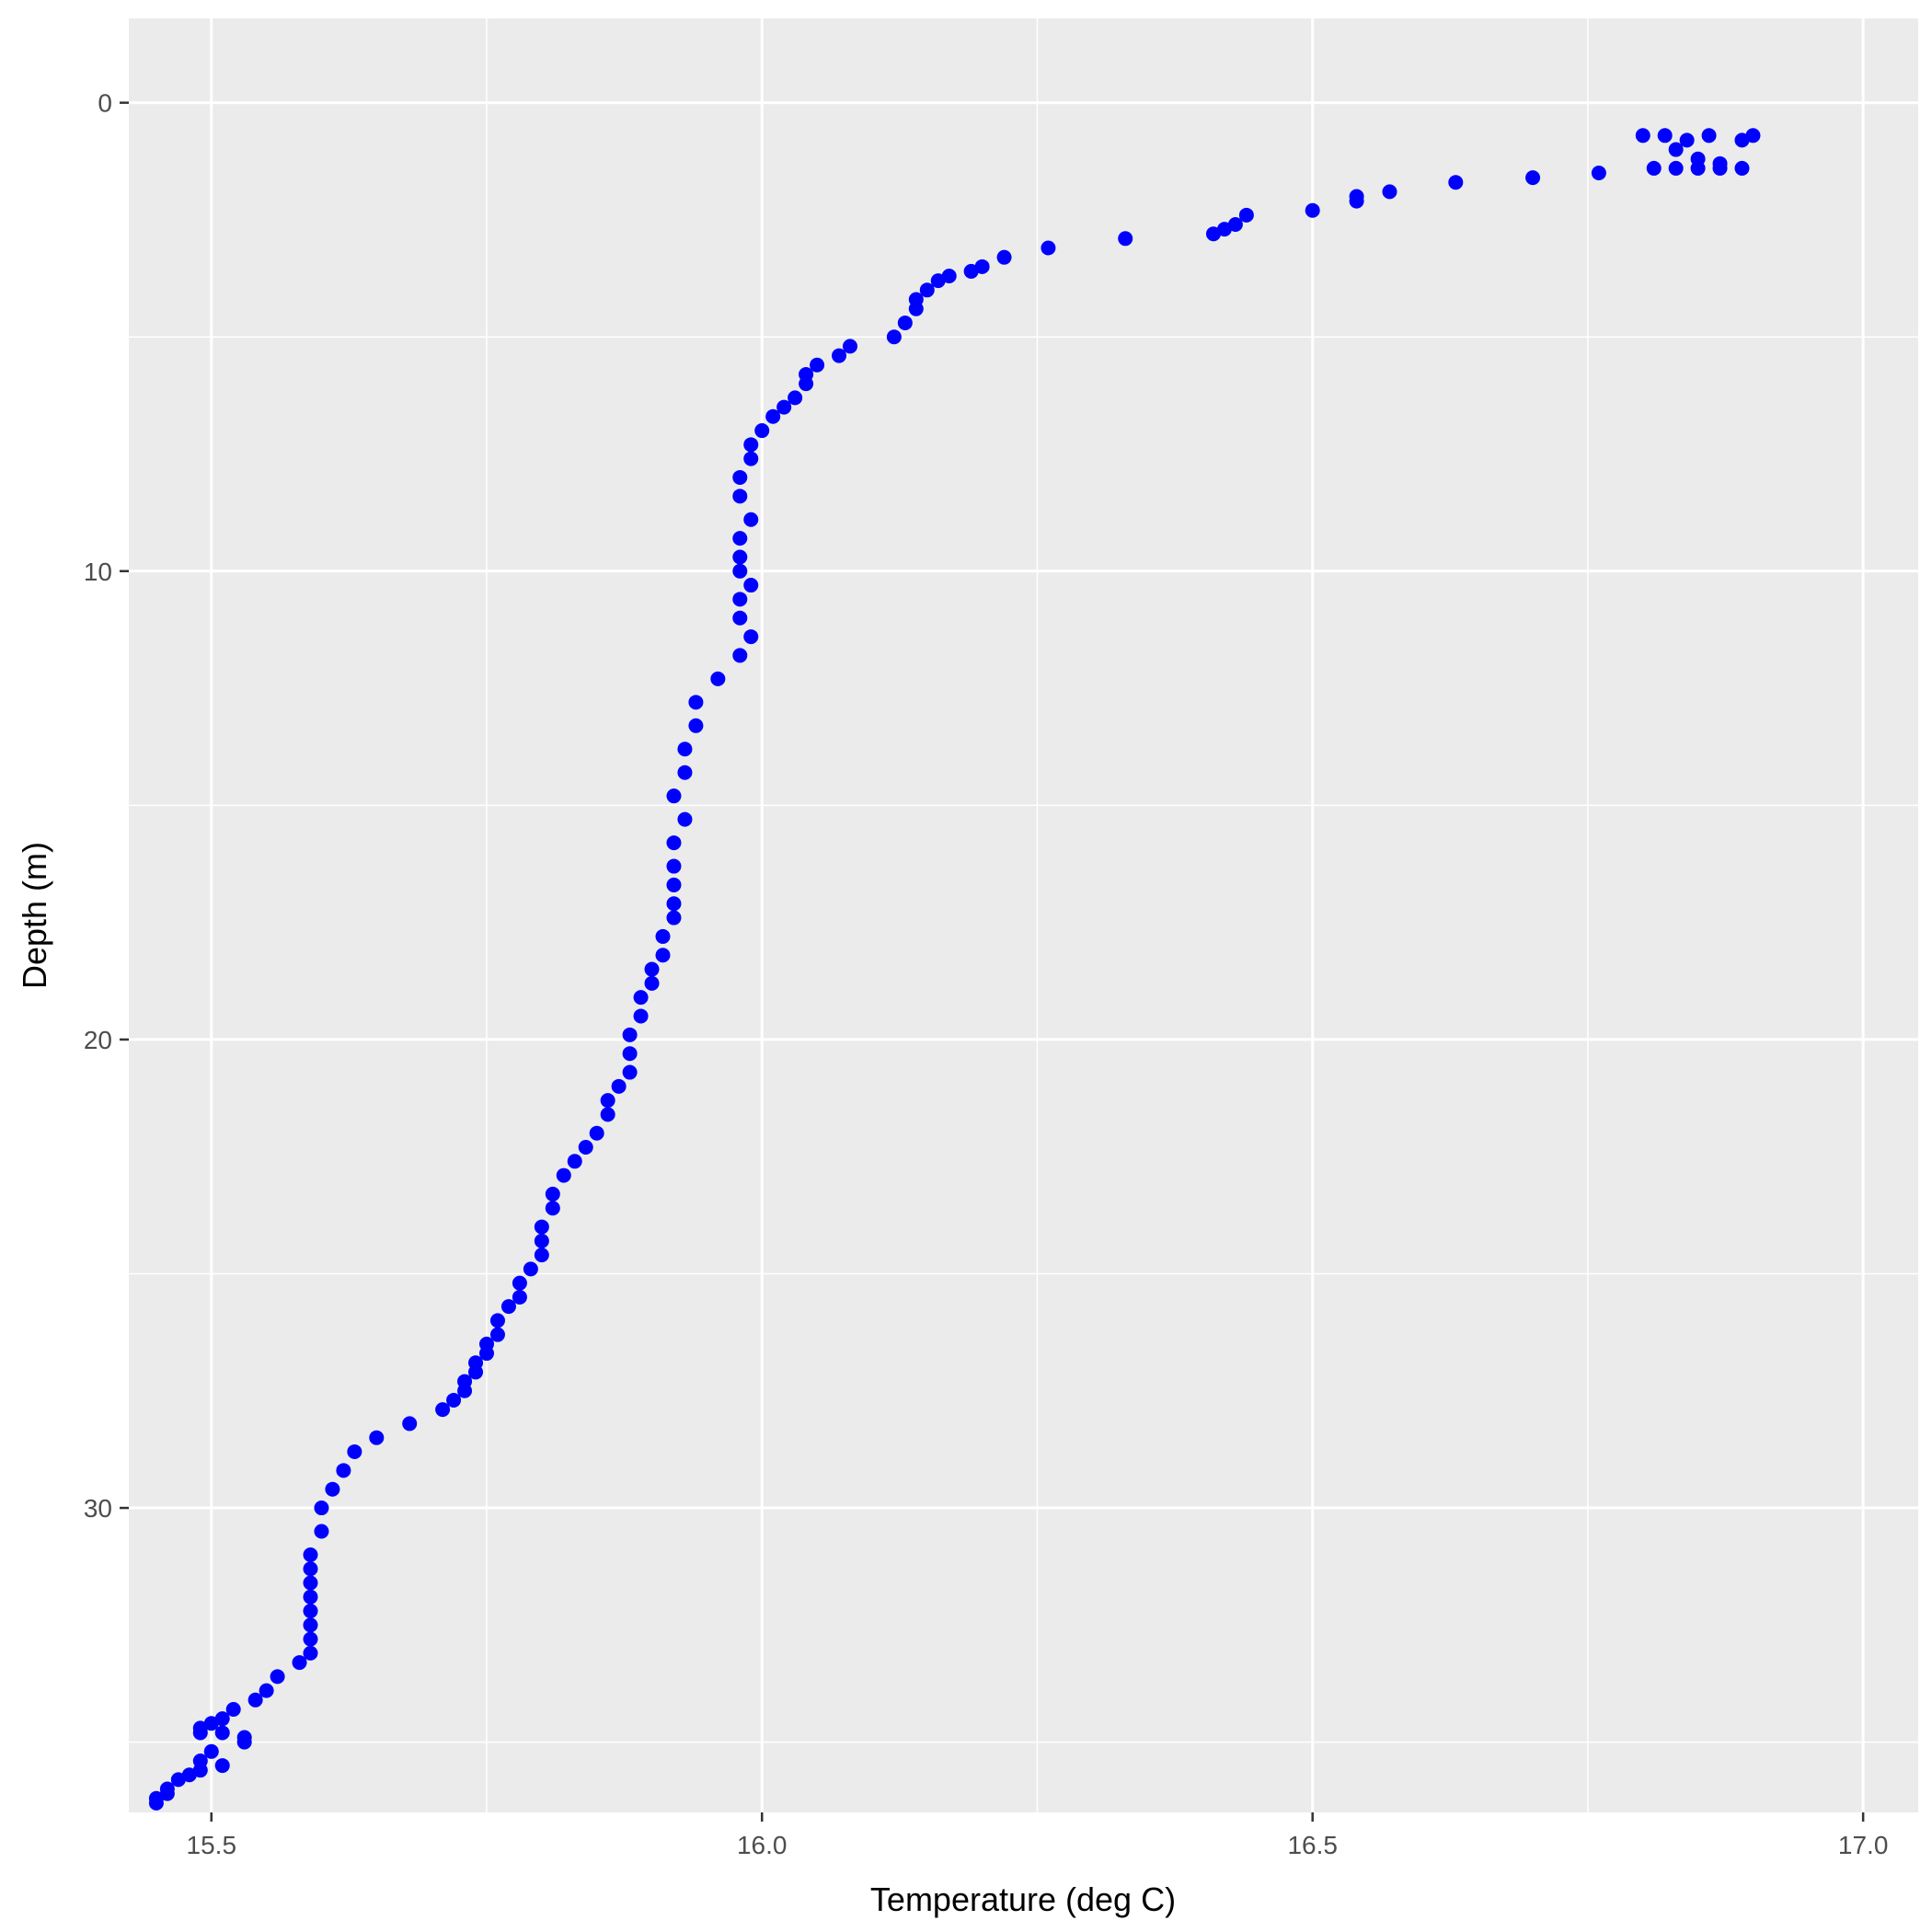 This screenshot has height=1932, width=1932. What do you see at coordinates (1037, 1835) in the screenshot?
I see `x-axis: 15.5 16.0 16.5 17.0` at bounding box center [1037, 1835].